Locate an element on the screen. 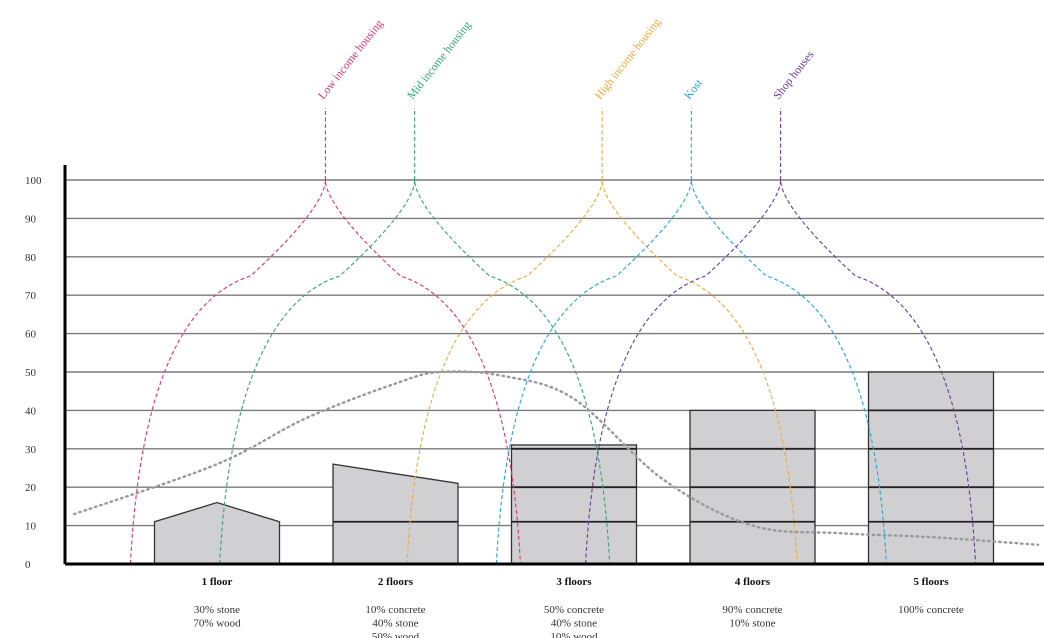 The height and width of the screenshot is (638, 1044). building-3-floors is located at coordinates (574, 504).